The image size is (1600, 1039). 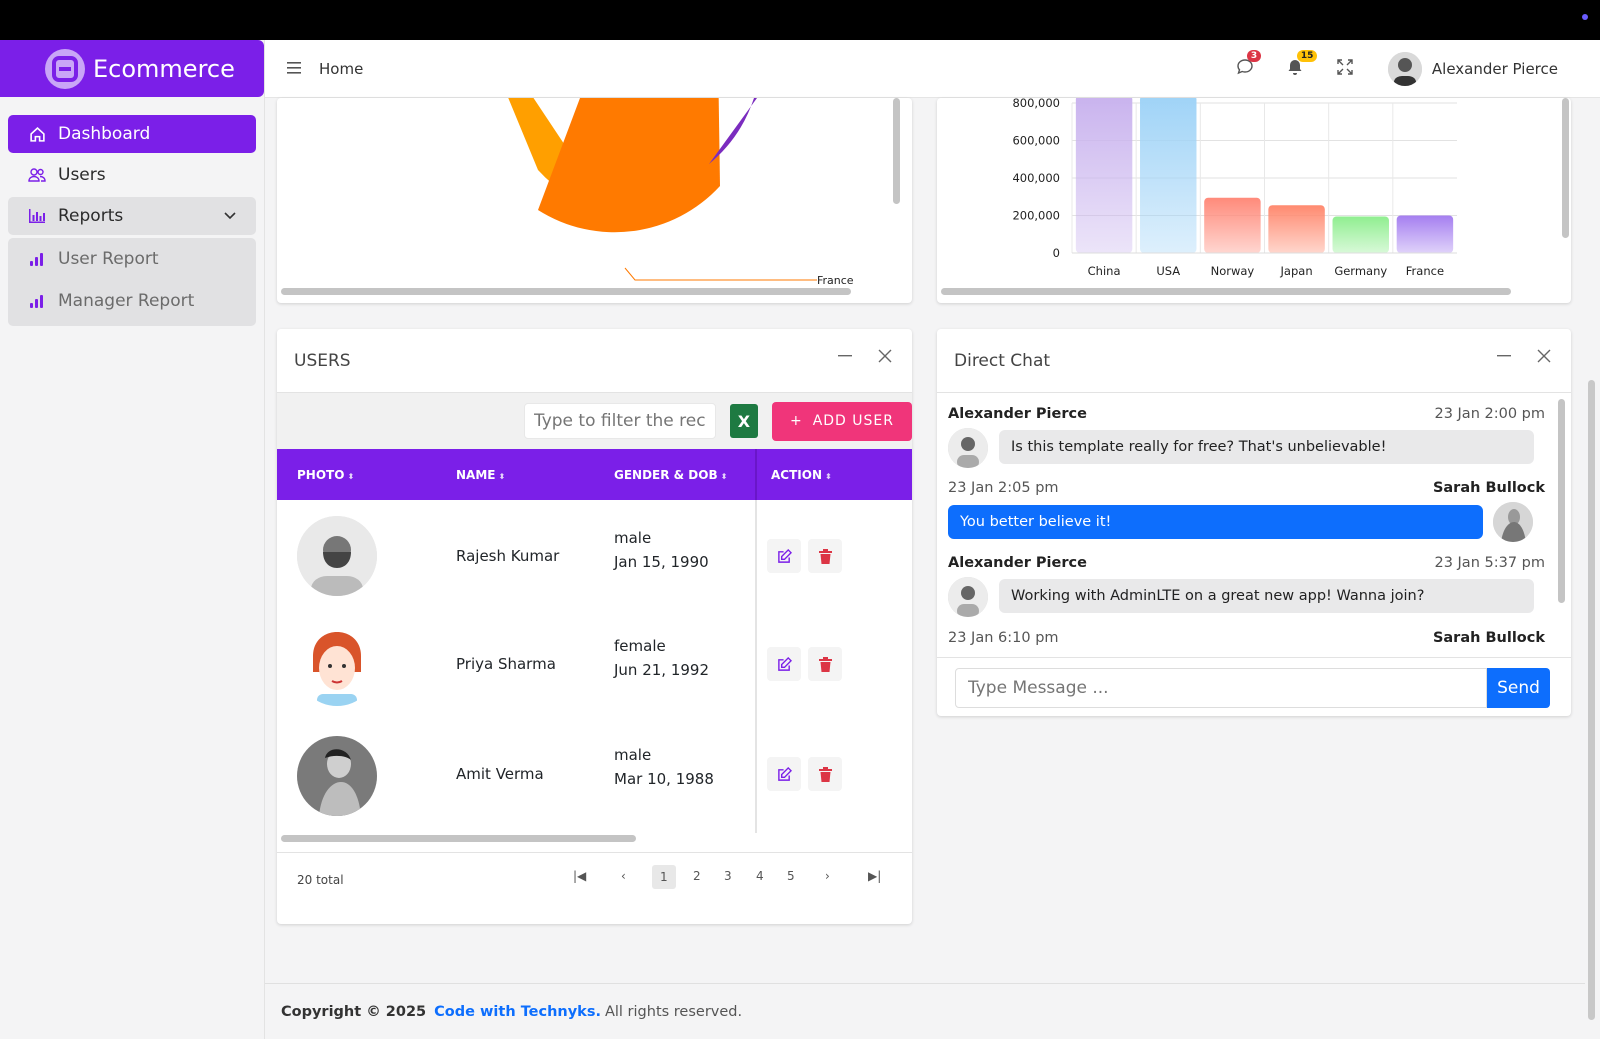 What do you see at coordinates (354, 1011) in the screenshot?
I see `copyright-text: Copyright © 2025` at bounding box center [354, 1011].